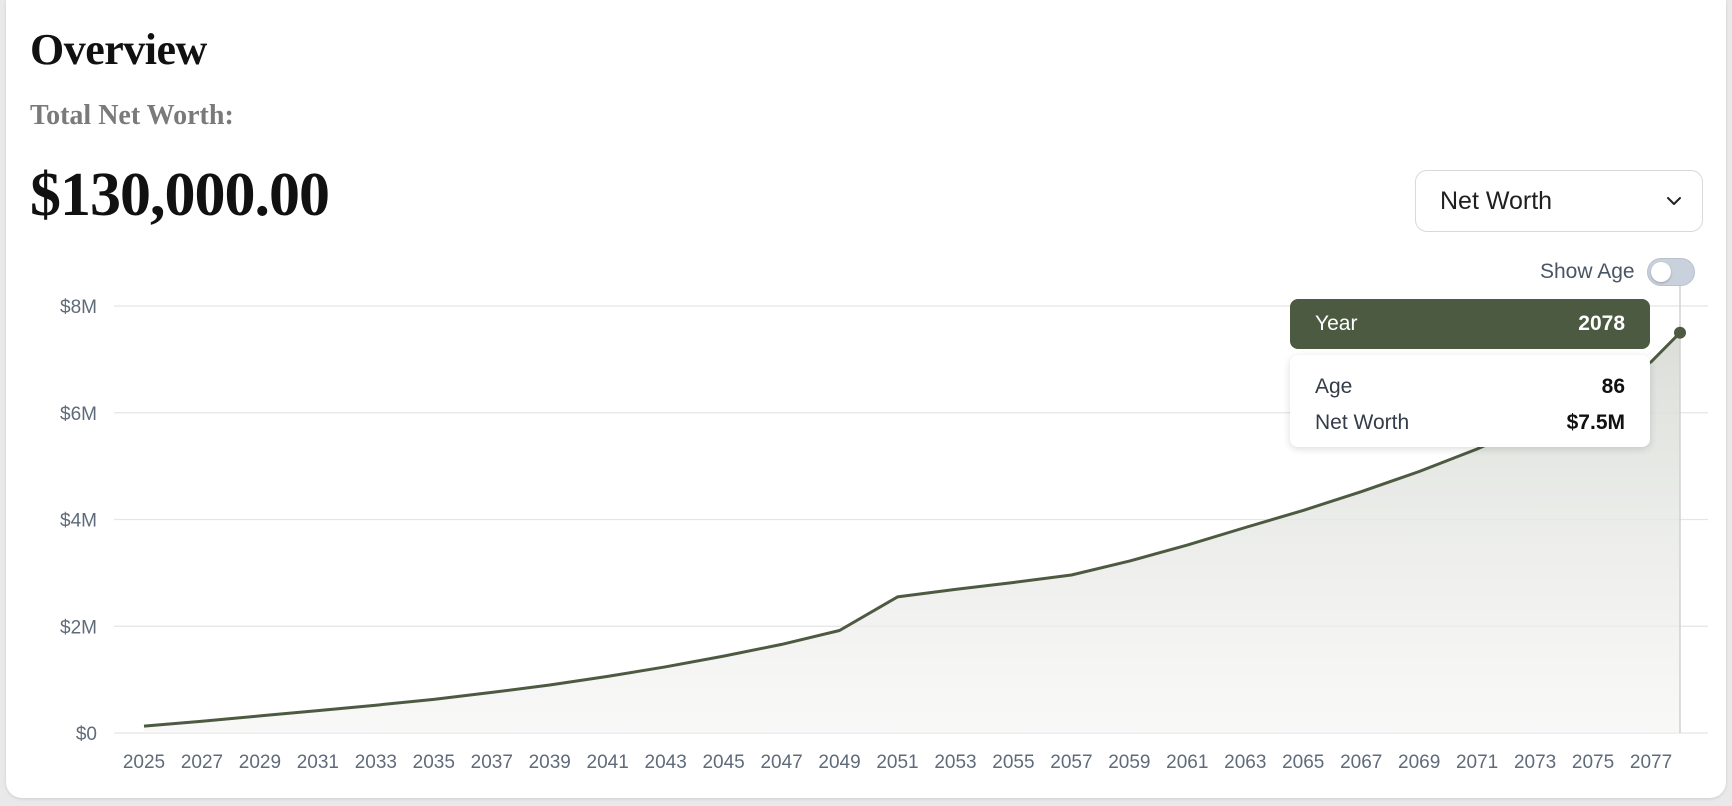  I want to click on x-tick-label: 2035, so click(434, 762).